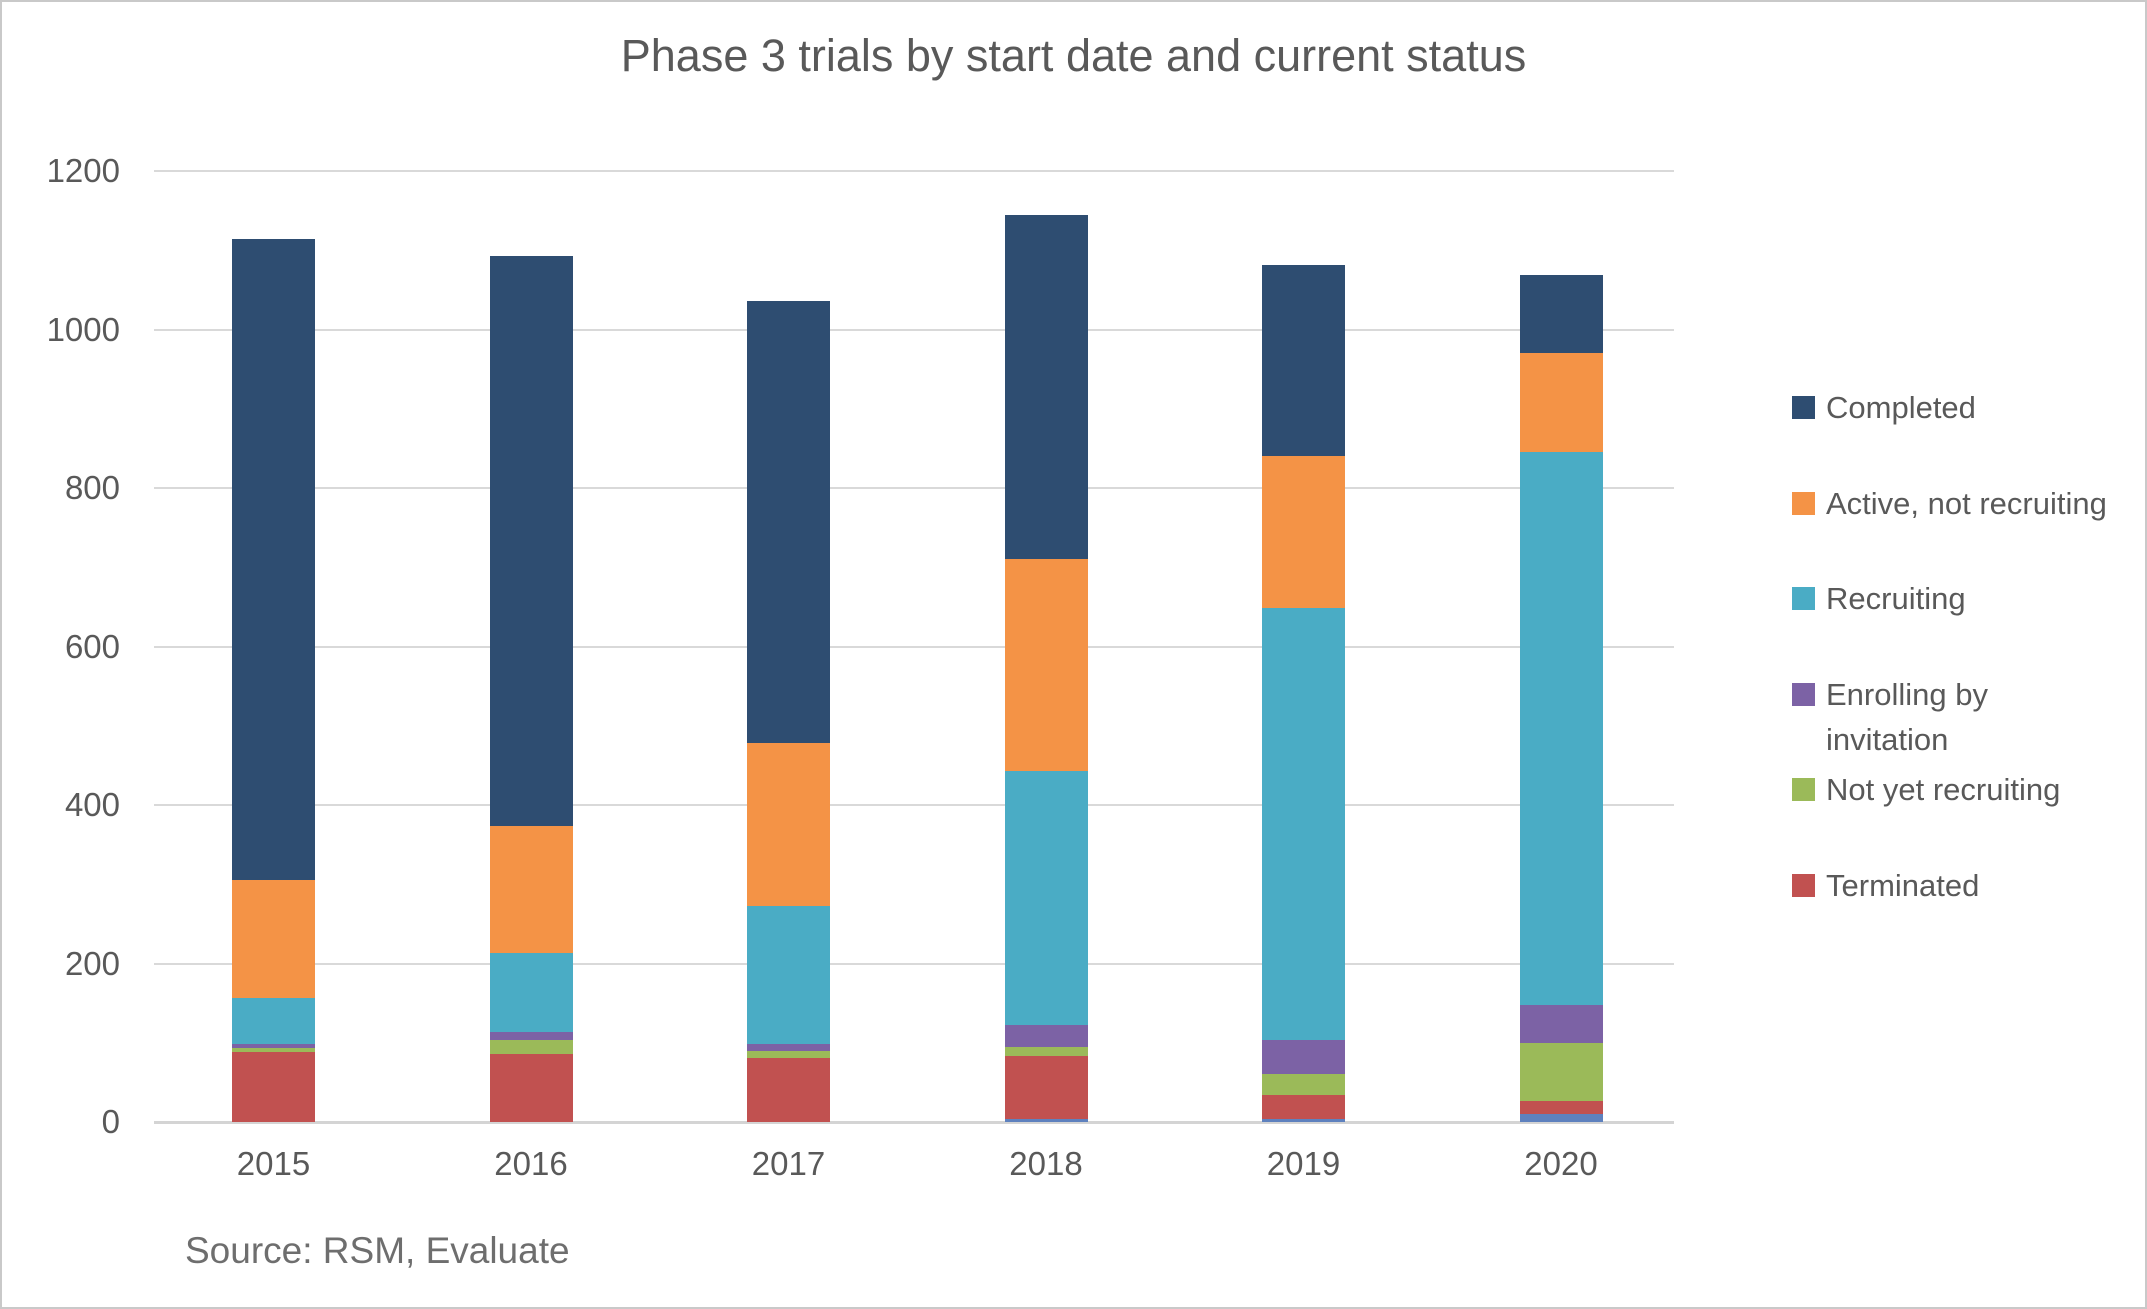 This screenshot has height=1309, width=2147. I want to click on segment-2017-terminated, so click(788, 1089).